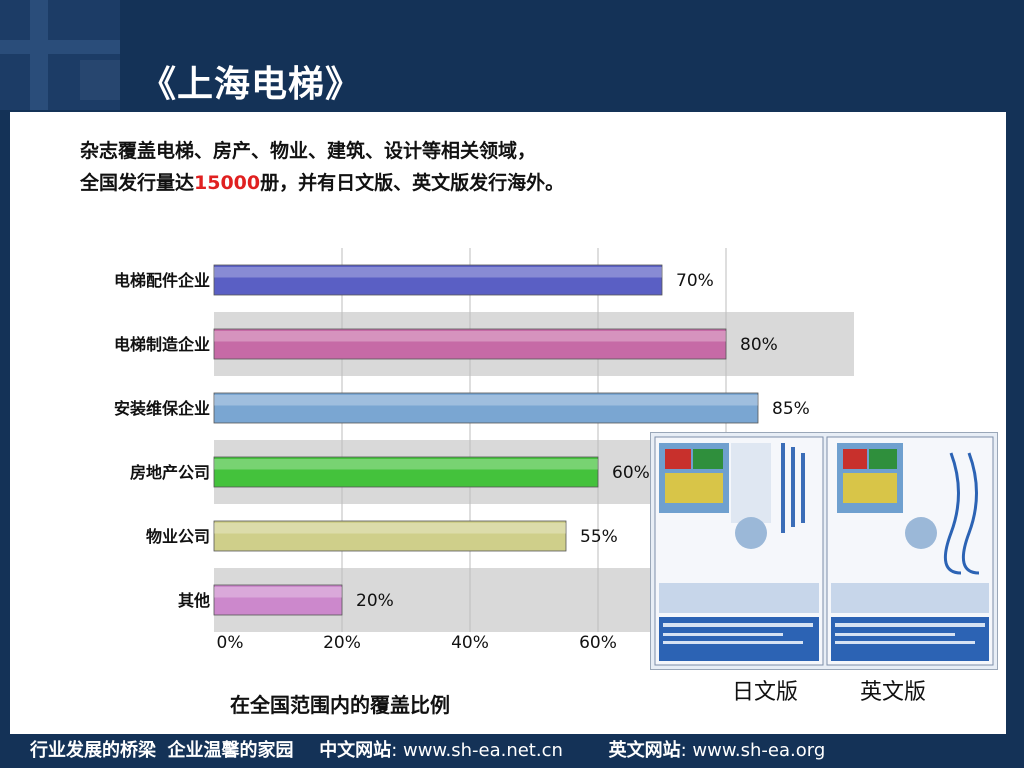 This screenshot has width=1024, height=768. Describe the element at coordinates (753, 750) in the screenshot. I see `en-site-url: : www.sh-ea.org` at that location.